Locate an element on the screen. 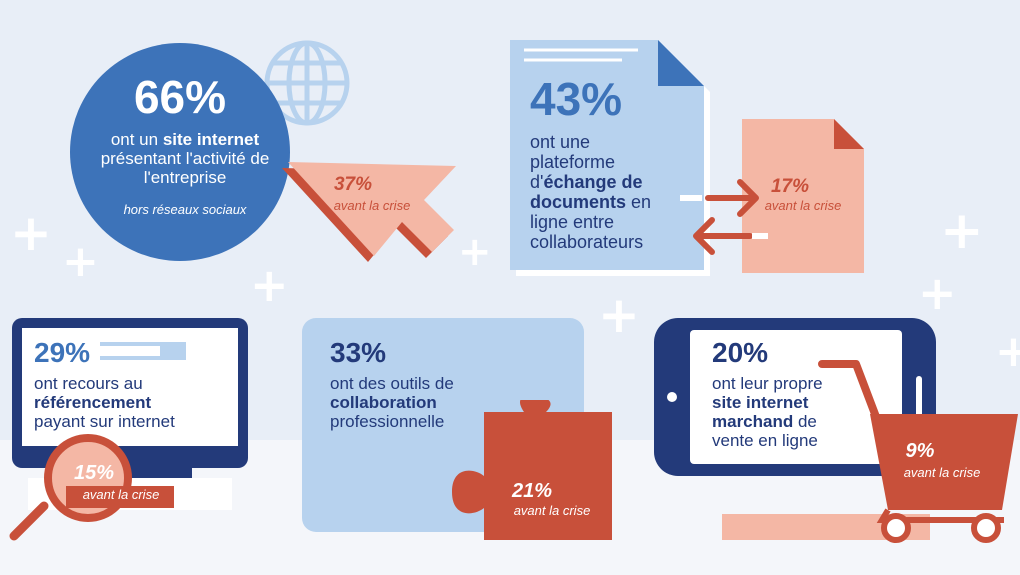 Image resolution: width=1020 pixels, height=575 pixels. website-stat-note: hors réseaux sociaux is located at coordinates (185, 209).